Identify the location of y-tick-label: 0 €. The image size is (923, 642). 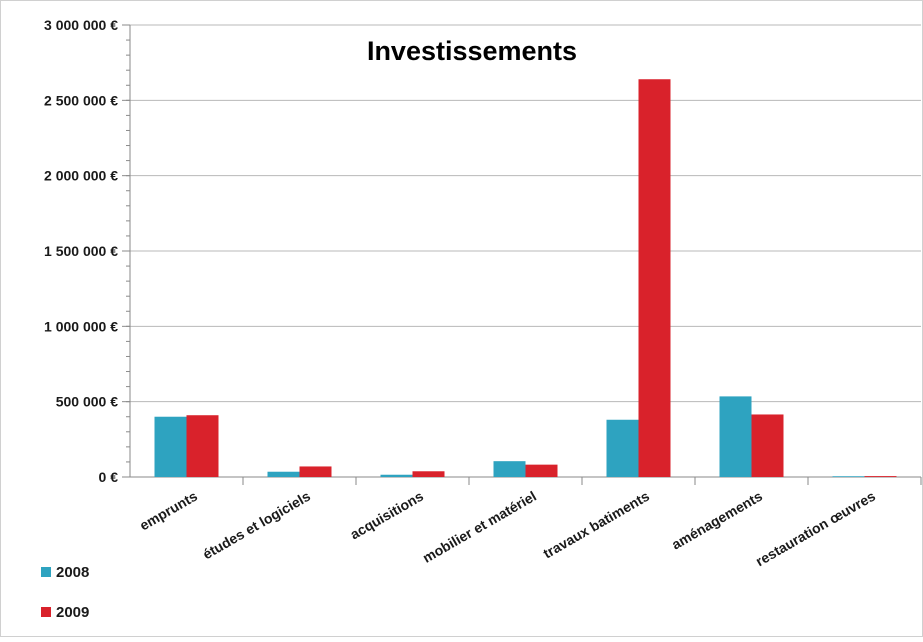
(109, 477).